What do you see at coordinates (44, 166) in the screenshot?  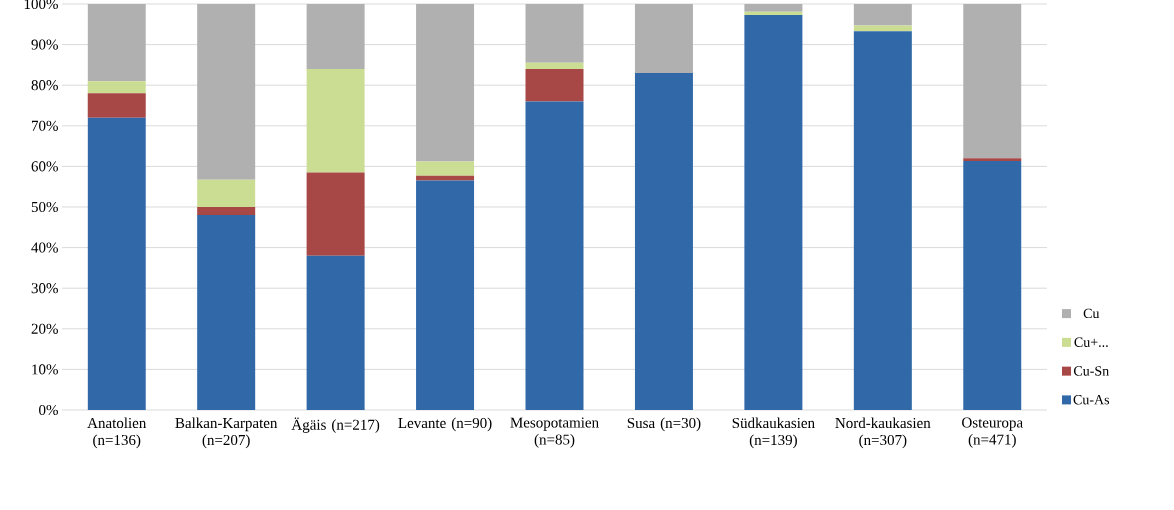 I see `y-tick-label: 60%` at bounding box center [44, 166].